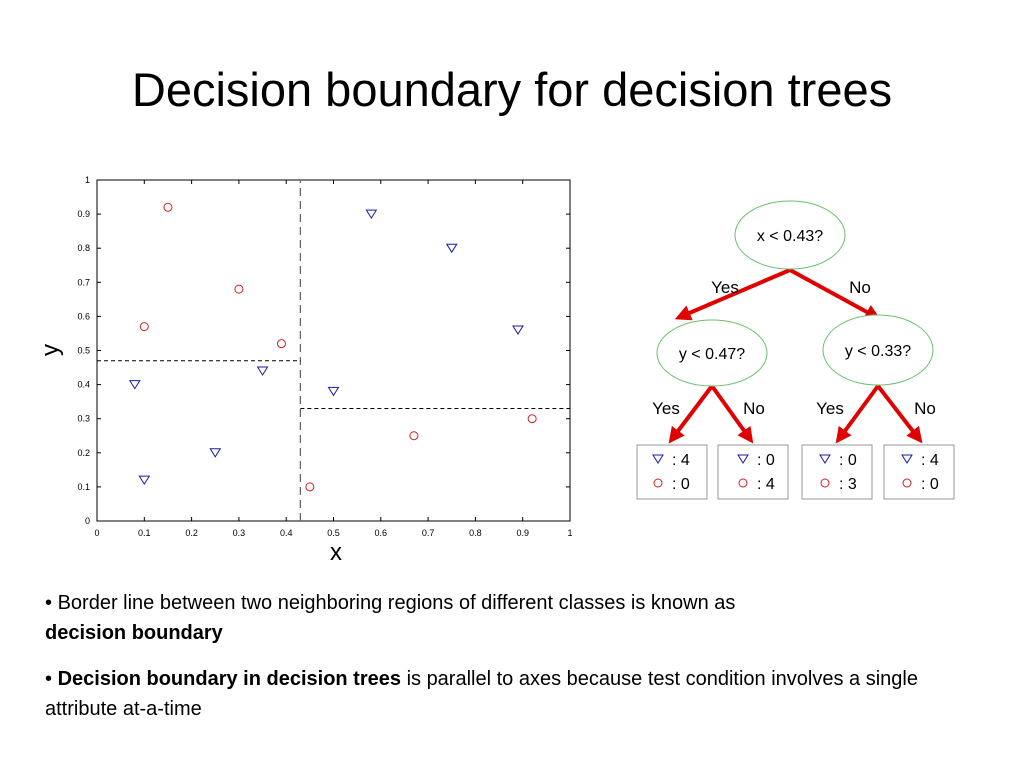  Describe the element at coordinates (930, 484) in the screenshot. I see `leaf-4-circle-count: : 0` at that location.